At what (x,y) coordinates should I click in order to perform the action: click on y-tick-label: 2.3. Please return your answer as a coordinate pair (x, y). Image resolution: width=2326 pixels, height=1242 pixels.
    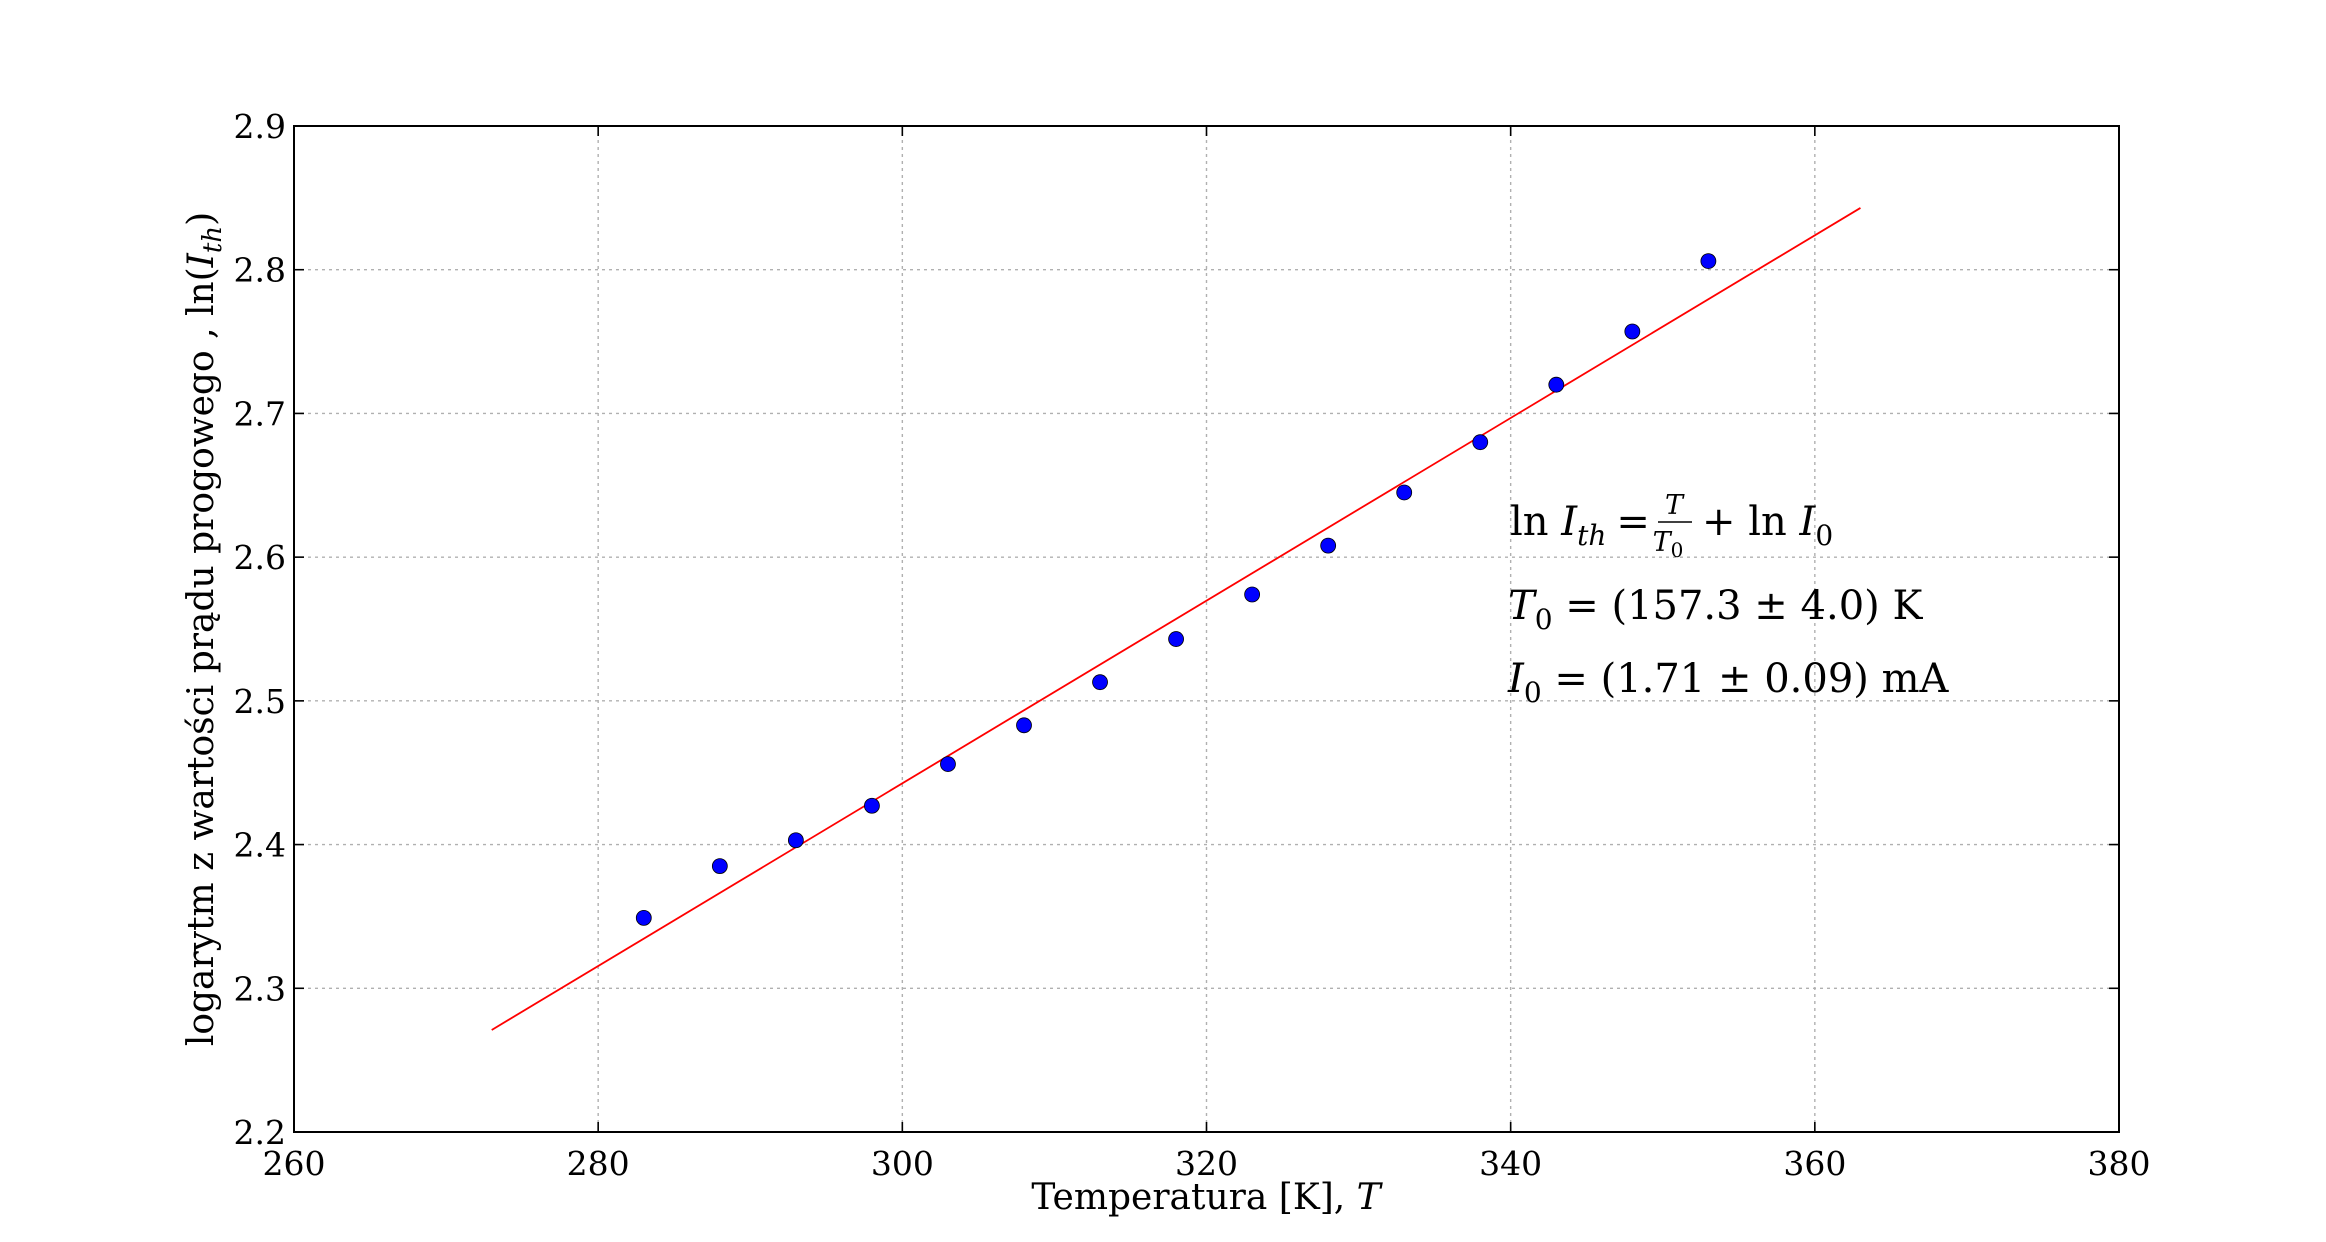
    Looking at the image, I should click on (260, 988).